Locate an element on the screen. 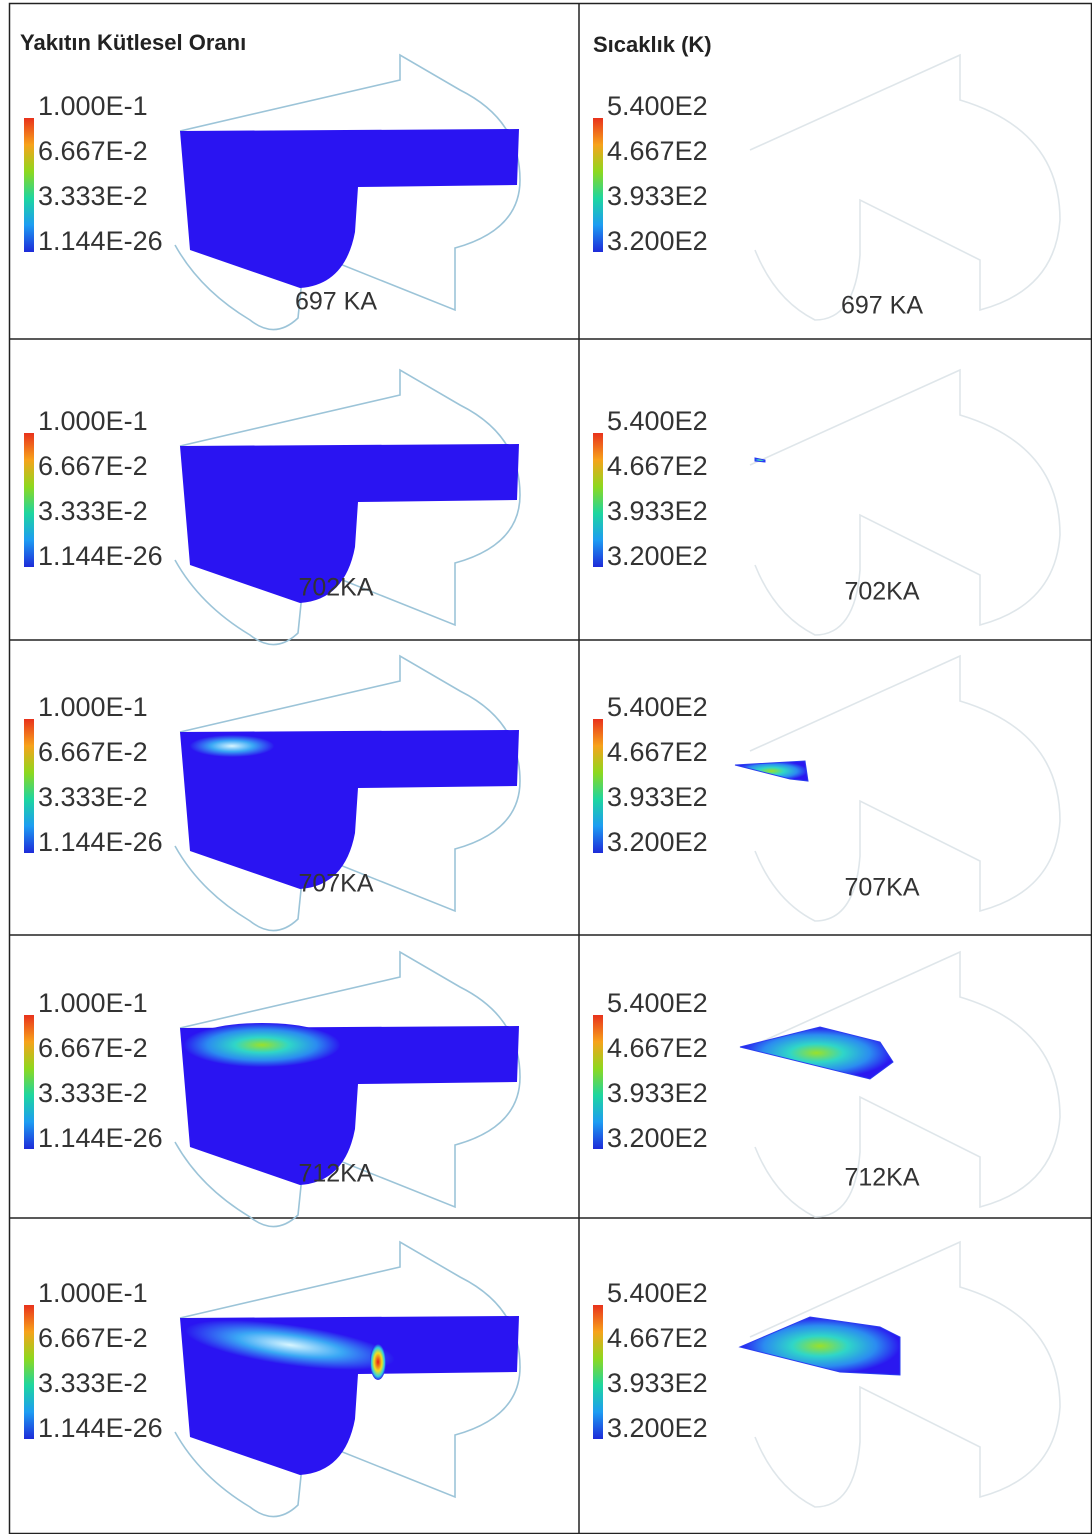 Image resolution: width=1092 pixels, height=1534 pixels. fuel-hotspot is located at coordinates (378, 1362).